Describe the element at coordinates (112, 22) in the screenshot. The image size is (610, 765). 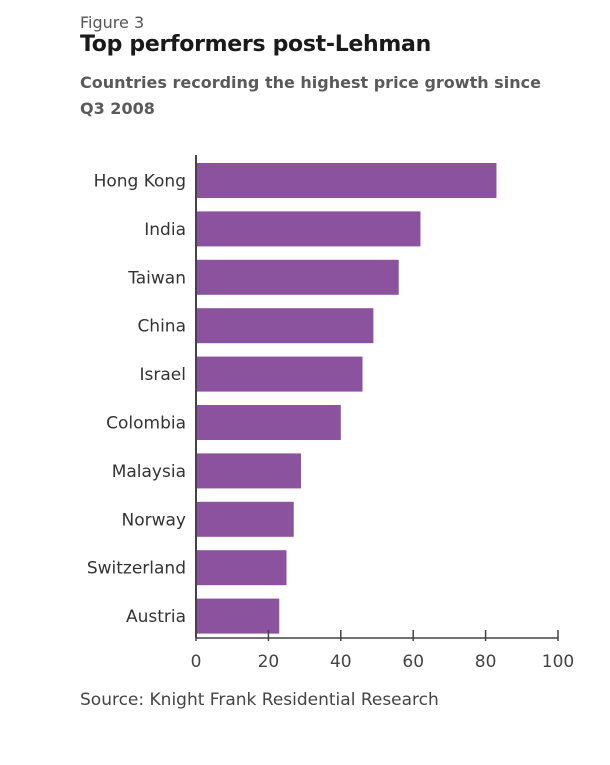
I see `figure-label: Figure 3` at that location.